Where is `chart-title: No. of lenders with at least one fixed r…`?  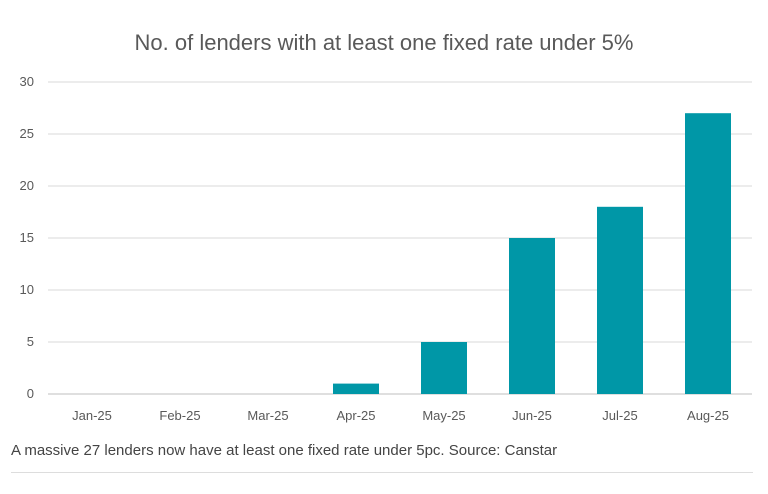
chart-title: No. of lenders with at least one fixed r… is located at coordinates (384, 42).